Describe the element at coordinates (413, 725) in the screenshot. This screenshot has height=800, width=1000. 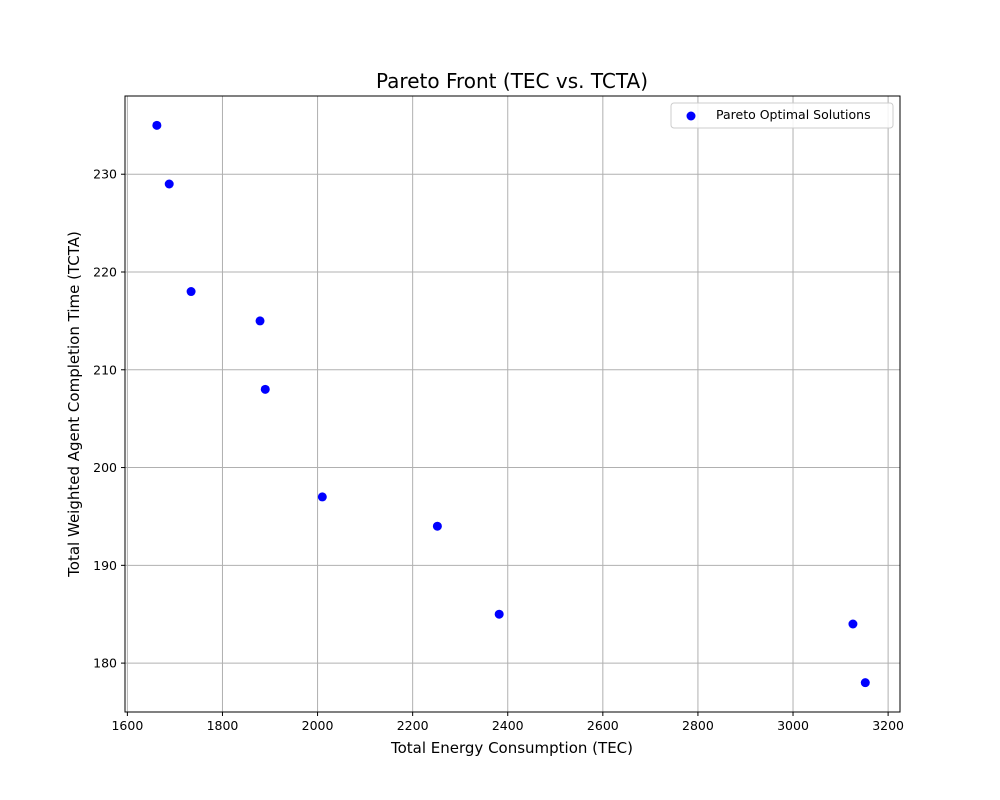
I see `x-tick-label: 2200` at that location.